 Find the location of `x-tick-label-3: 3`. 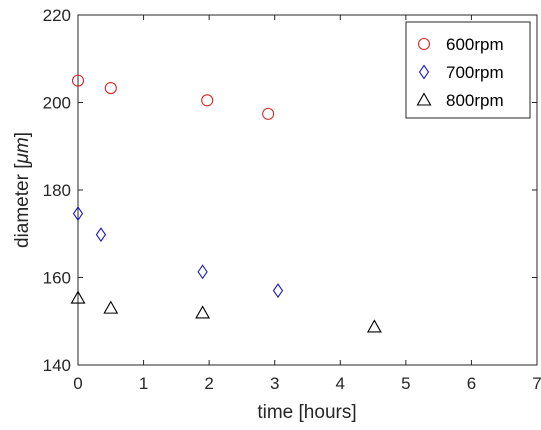

x-tick-label-3: 3 is located at coordinates (274, 383).